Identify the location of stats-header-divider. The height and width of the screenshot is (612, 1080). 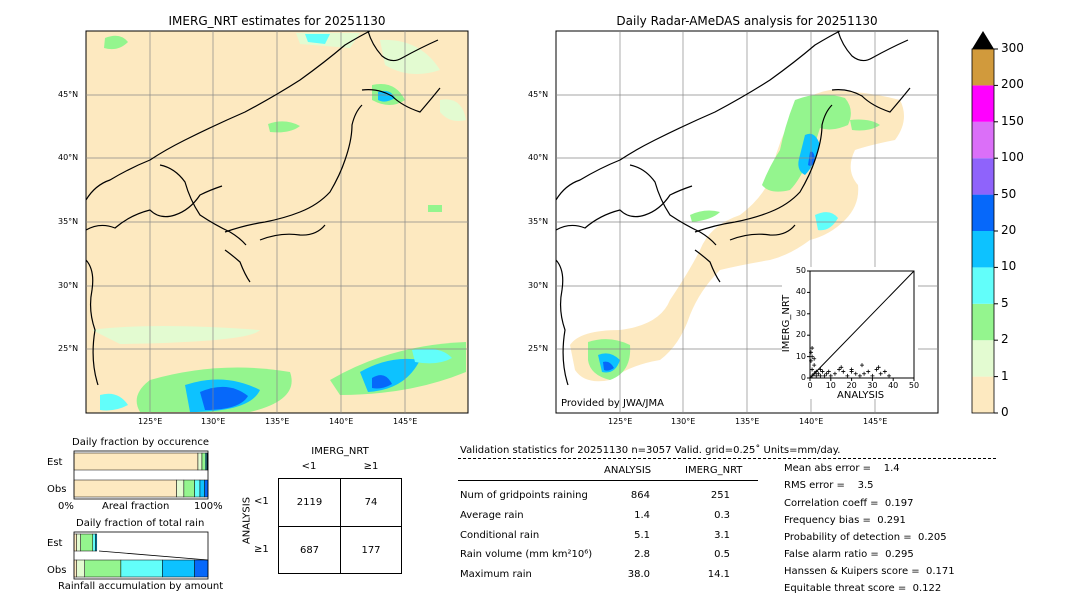
(727, 458).